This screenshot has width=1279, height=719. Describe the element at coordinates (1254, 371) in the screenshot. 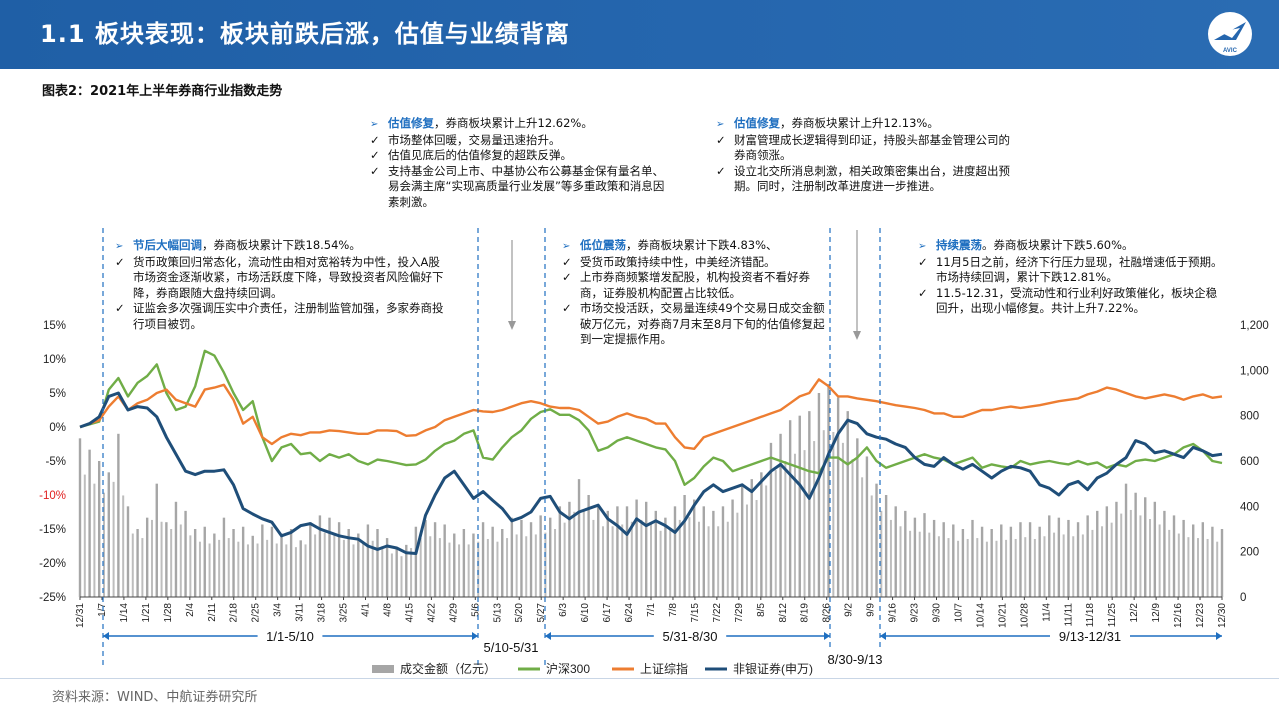

I see `y-right-tick-label: 1,000` at that location.